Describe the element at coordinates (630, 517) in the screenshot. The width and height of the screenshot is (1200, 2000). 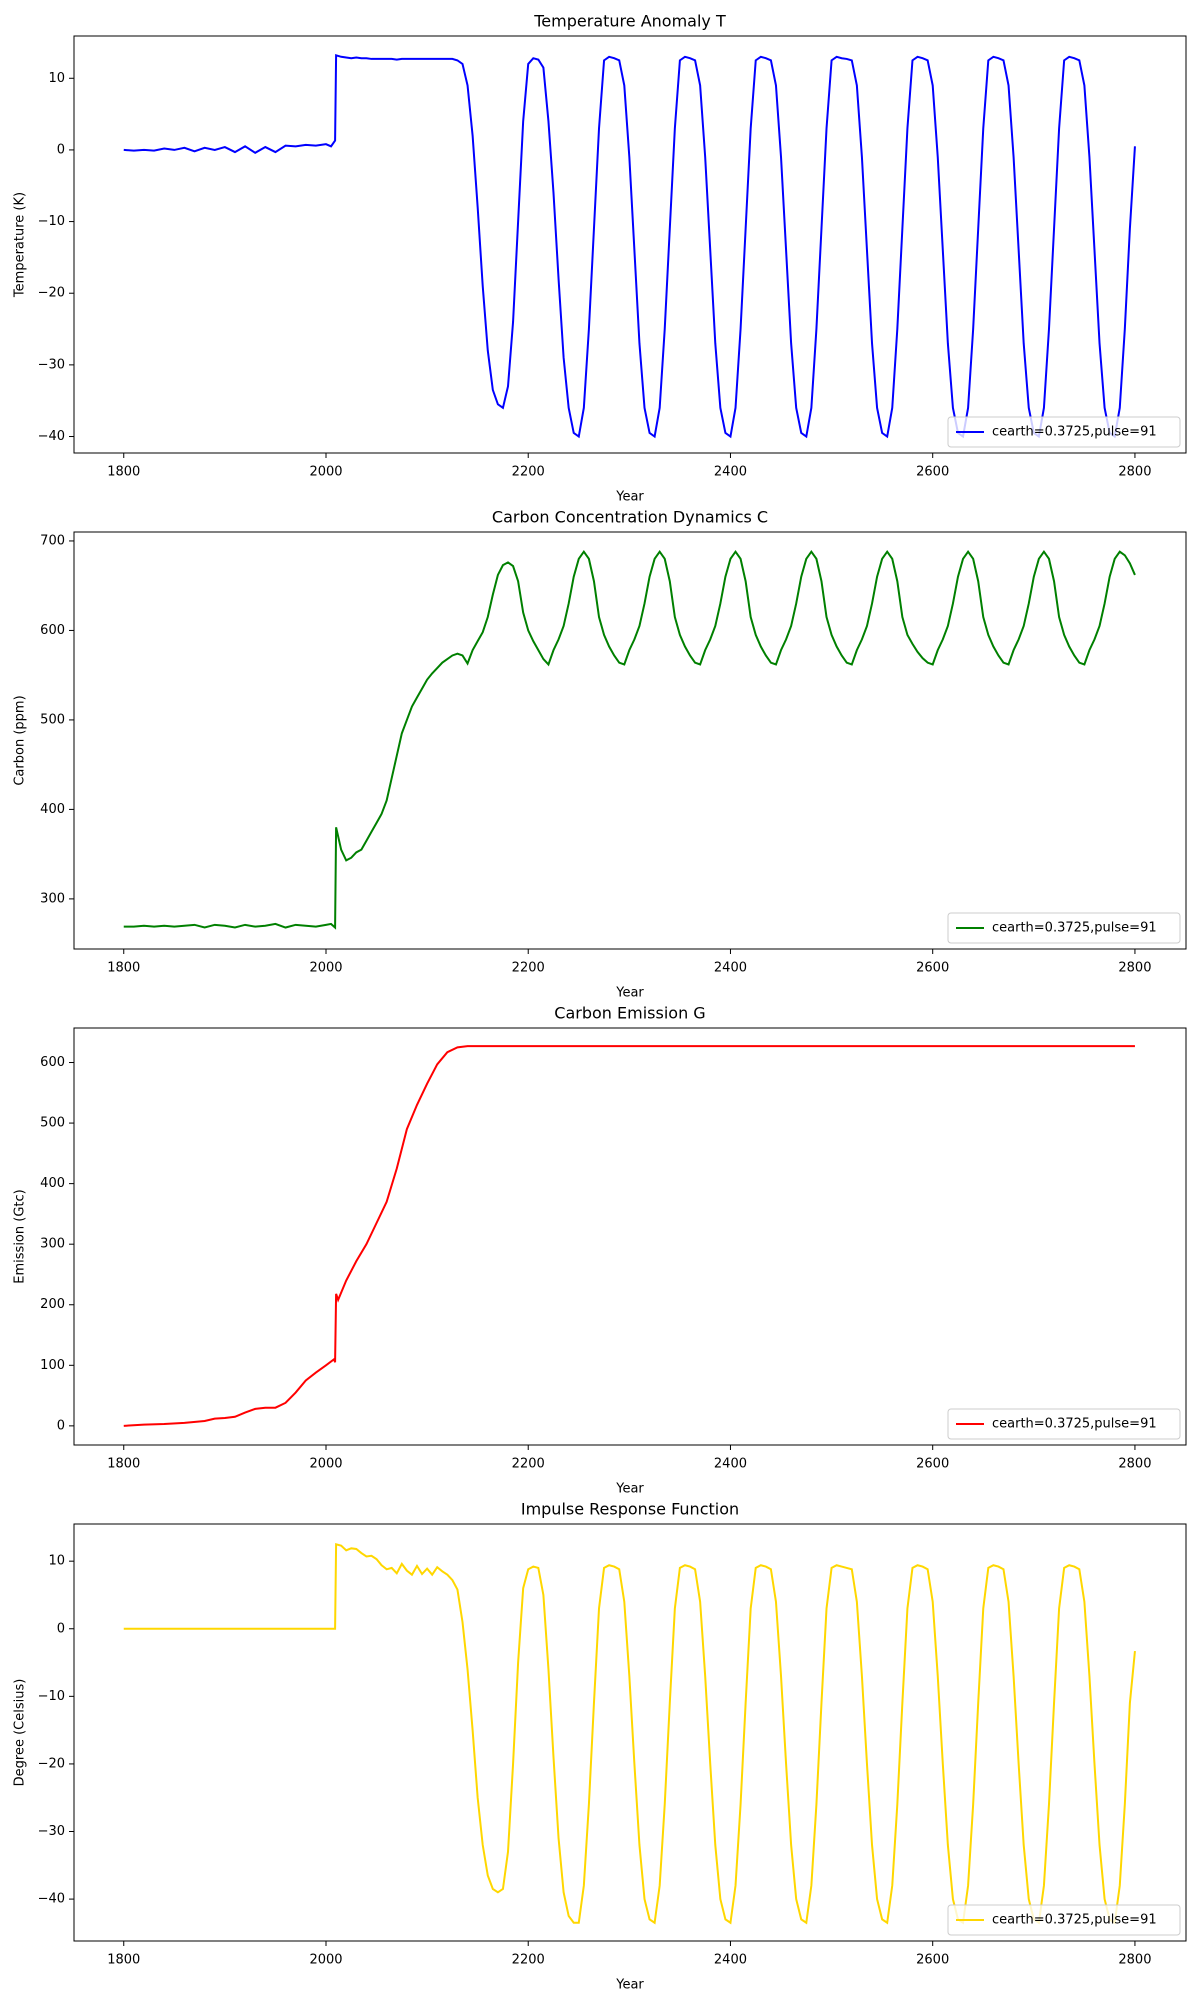
I see `chart-title: Carbon Concentration Dynamics C` at that location.